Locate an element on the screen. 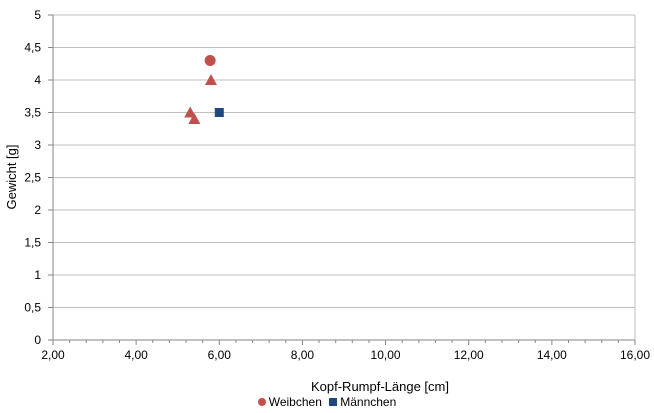 This screenshot has height=413, width=654. legend-item-maennchen: Männchen is located at coordinates (362, 402).